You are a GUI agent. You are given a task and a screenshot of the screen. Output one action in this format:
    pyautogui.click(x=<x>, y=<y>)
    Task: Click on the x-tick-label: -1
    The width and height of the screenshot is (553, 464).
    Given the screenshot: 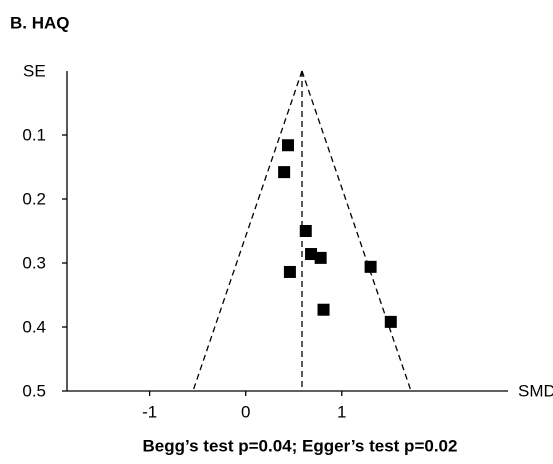 What is the action you would take?
    pyautogui.click(x=149, y=411)
    